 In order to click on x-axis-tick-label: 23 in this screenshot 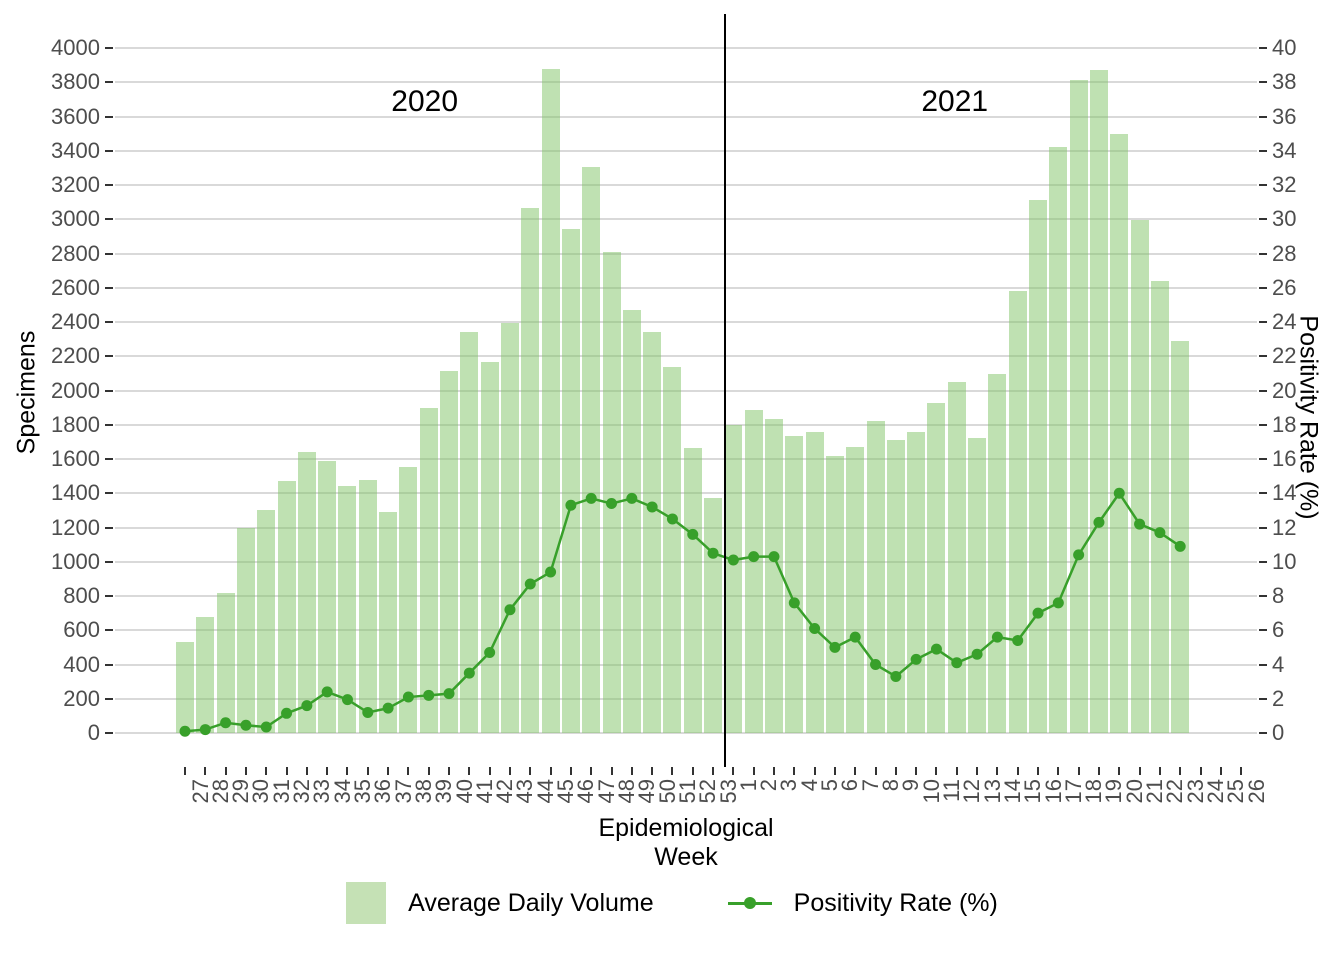, I will do `click(1195, 791)`.